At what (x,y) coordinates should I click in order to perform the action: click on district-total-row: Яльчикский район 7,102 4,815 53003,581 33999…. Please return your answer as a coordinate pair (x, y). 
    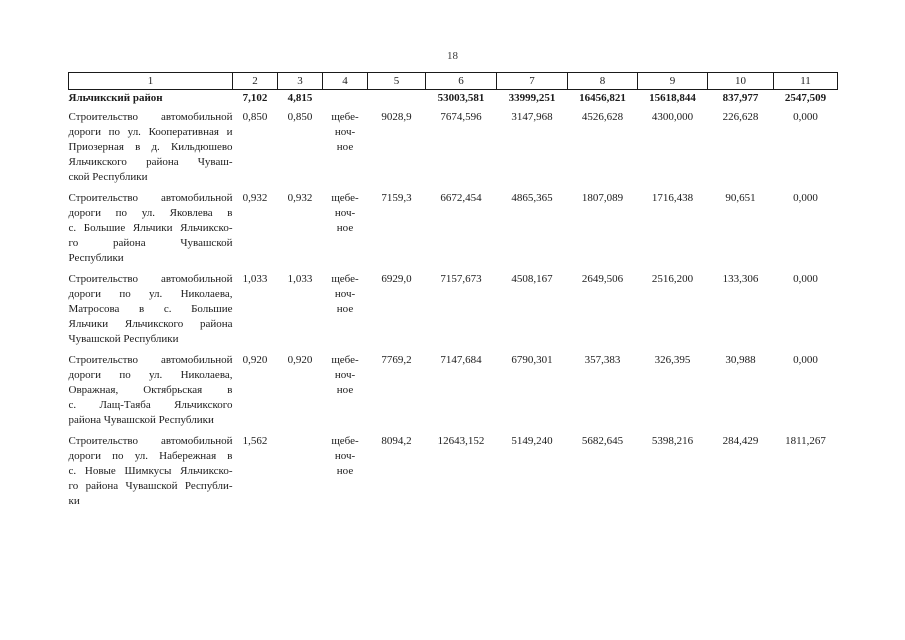
    Looking at the image, I should click on (453, 100).